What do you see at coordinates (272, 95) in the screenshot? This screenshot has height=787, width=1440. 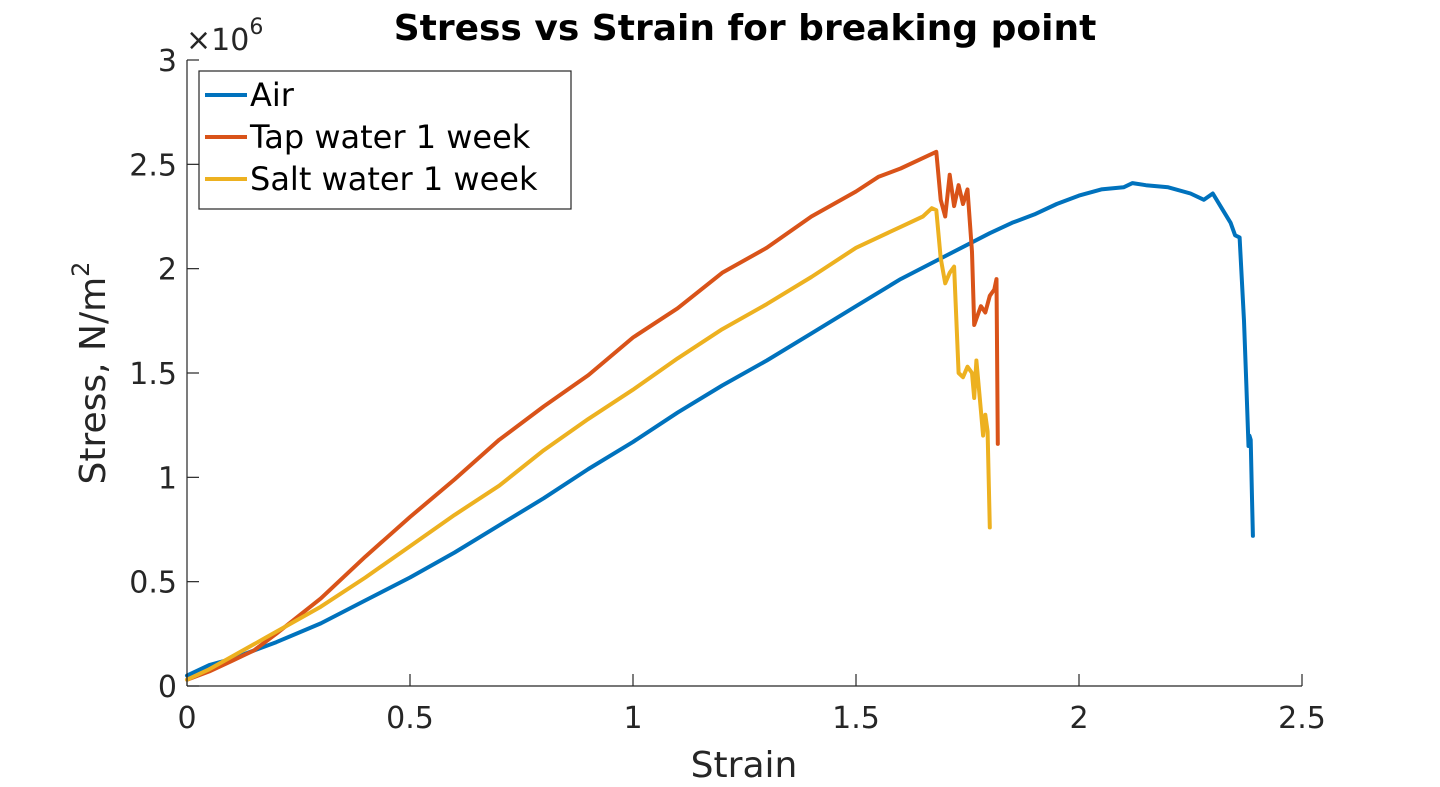 I see `legend-label-0: Air` at bounding box center [272, 95].